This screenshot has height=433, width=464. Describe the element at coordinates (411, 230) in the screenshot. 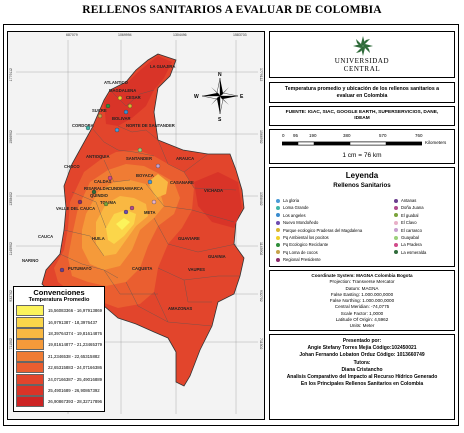

I see `legend-item-label: El carrasco` at that location.